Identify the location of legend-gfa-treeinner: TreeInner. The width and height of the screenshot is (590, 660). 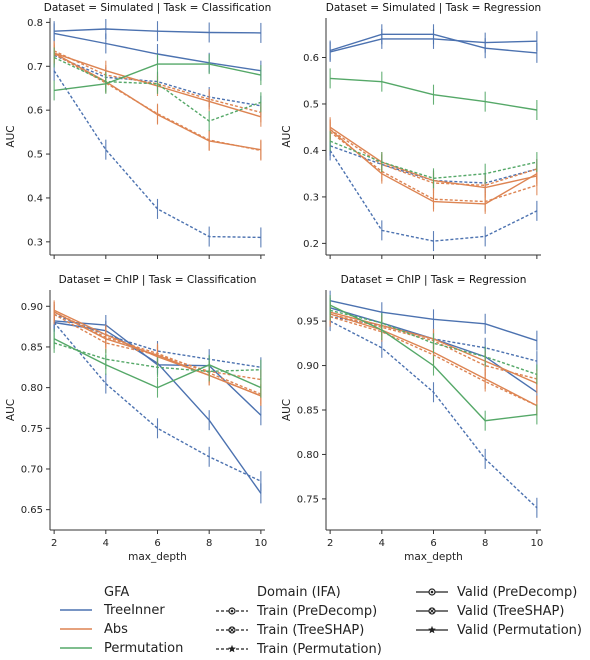
(112, 610).